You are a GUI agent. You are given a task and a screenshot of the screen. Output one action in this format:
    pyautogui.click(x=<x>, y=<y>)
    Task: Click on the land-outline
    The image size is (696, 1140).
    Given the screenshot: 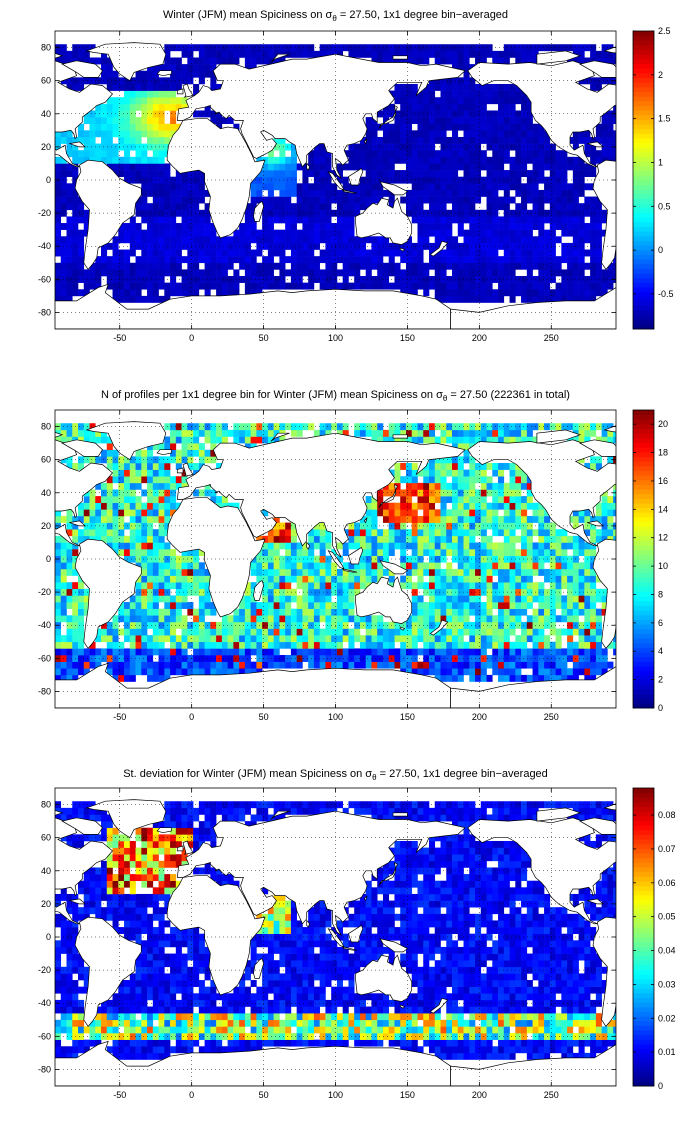 What is the action you would take?
    pyautogui.click(x=258, y=211)
    